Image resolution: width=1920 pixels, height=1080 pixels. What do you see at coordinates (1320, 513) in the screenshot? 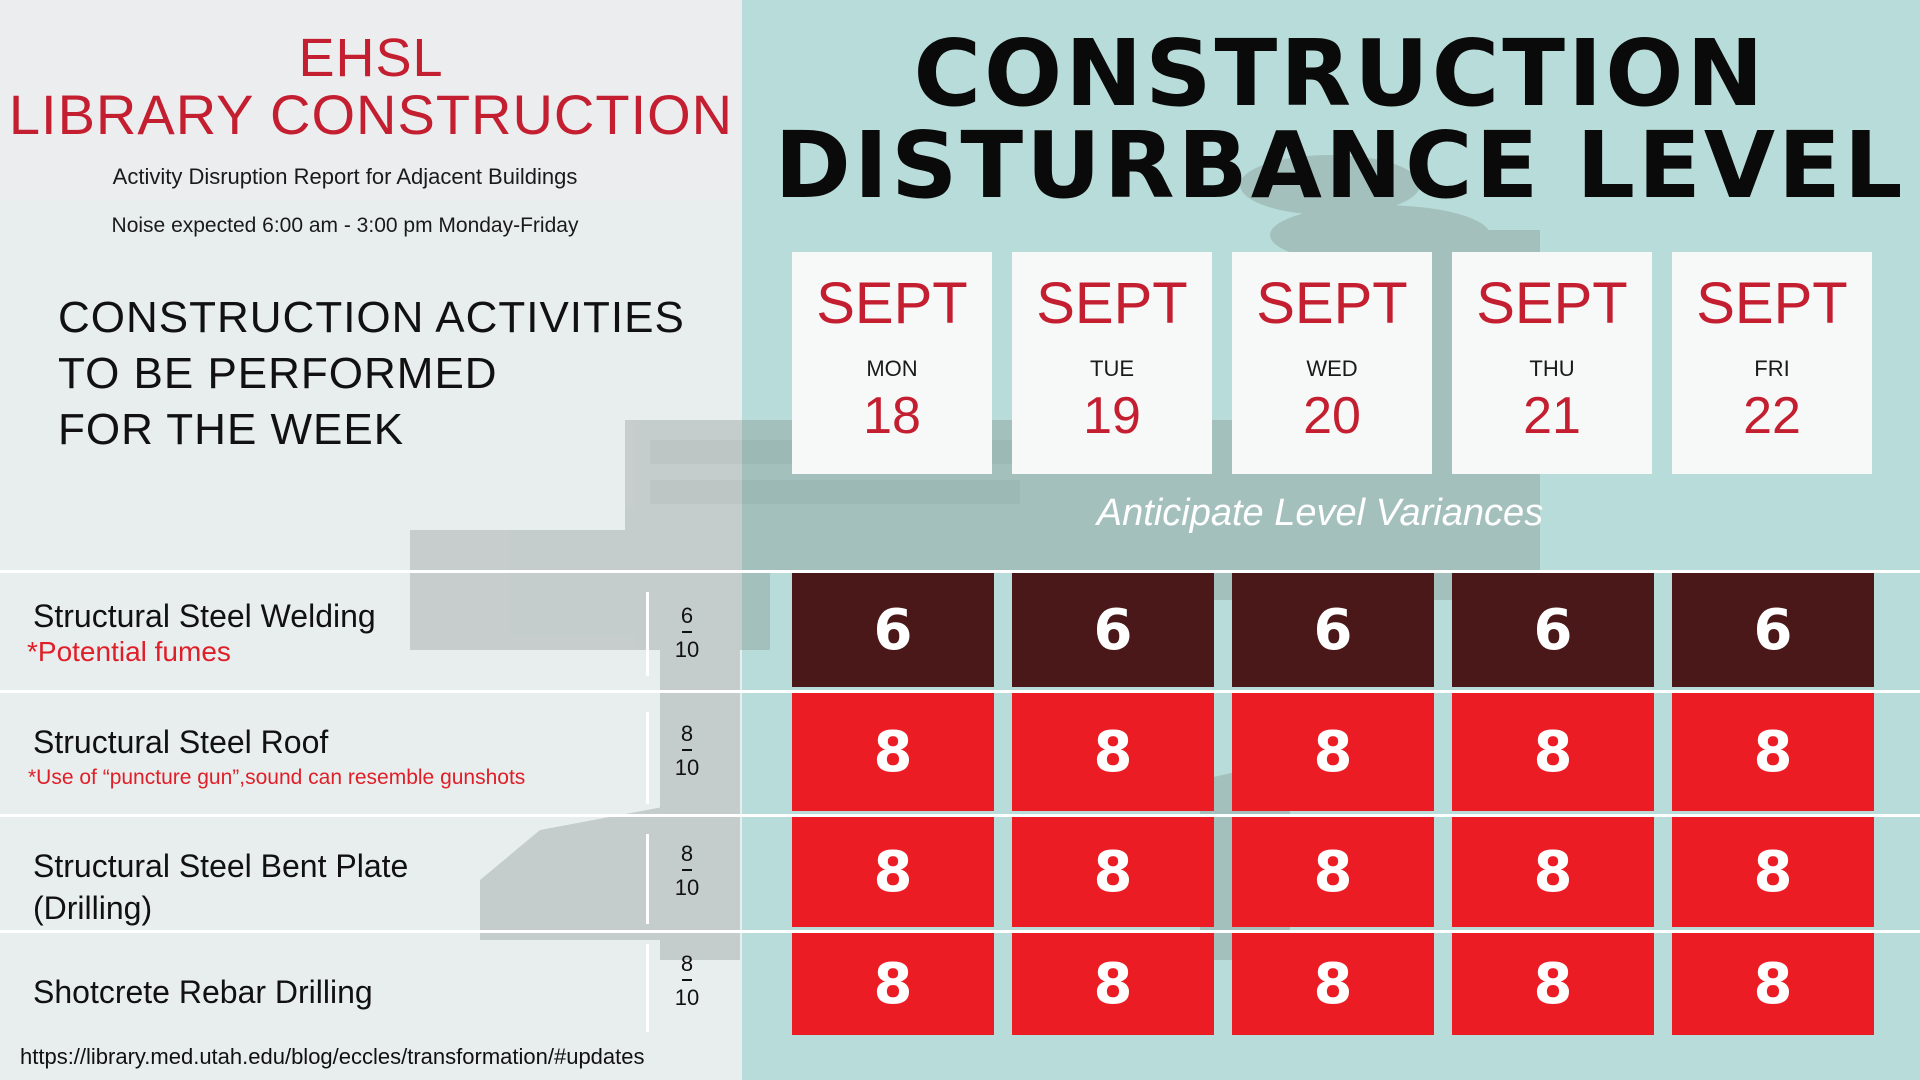
I see `variance-note: Anticipate Level Variances` at bounding box center [1320, 513].